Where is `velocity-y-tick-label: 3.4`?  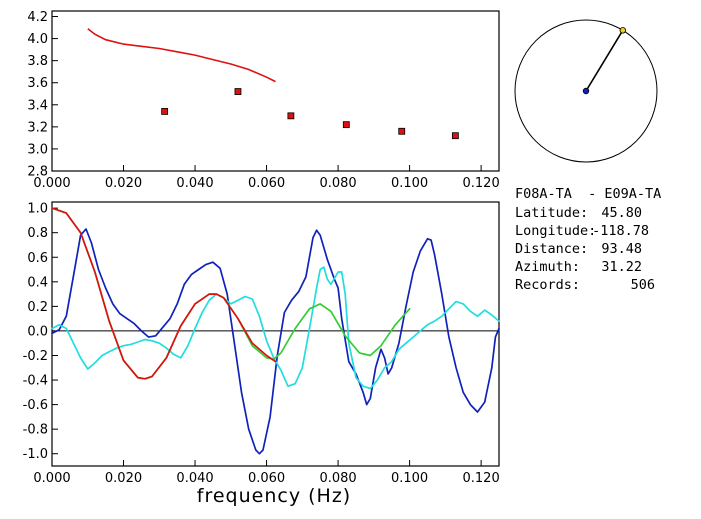
velocity-y-tick-label: 3.4 is located at coordinates (37, 105).